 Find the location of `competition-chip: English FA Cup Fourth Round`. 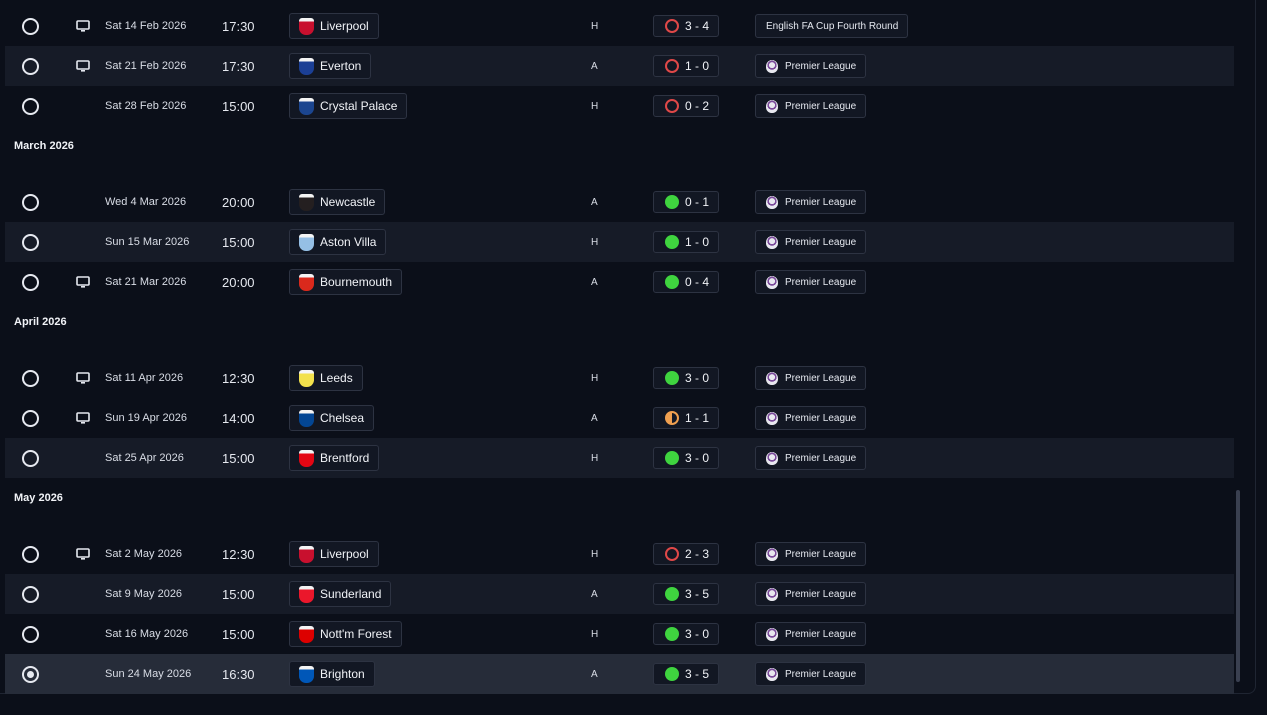

competition-chip: English FA Cup Fourth Round is located at coordinates (832, 26).